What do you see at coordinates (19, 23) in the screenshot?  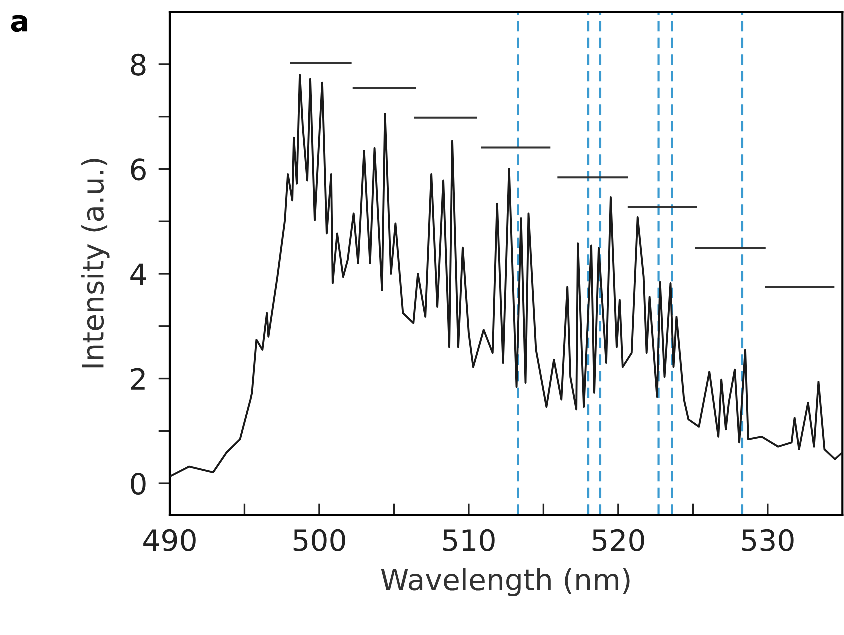 I see `text: a` at bounding box center [19, 23].